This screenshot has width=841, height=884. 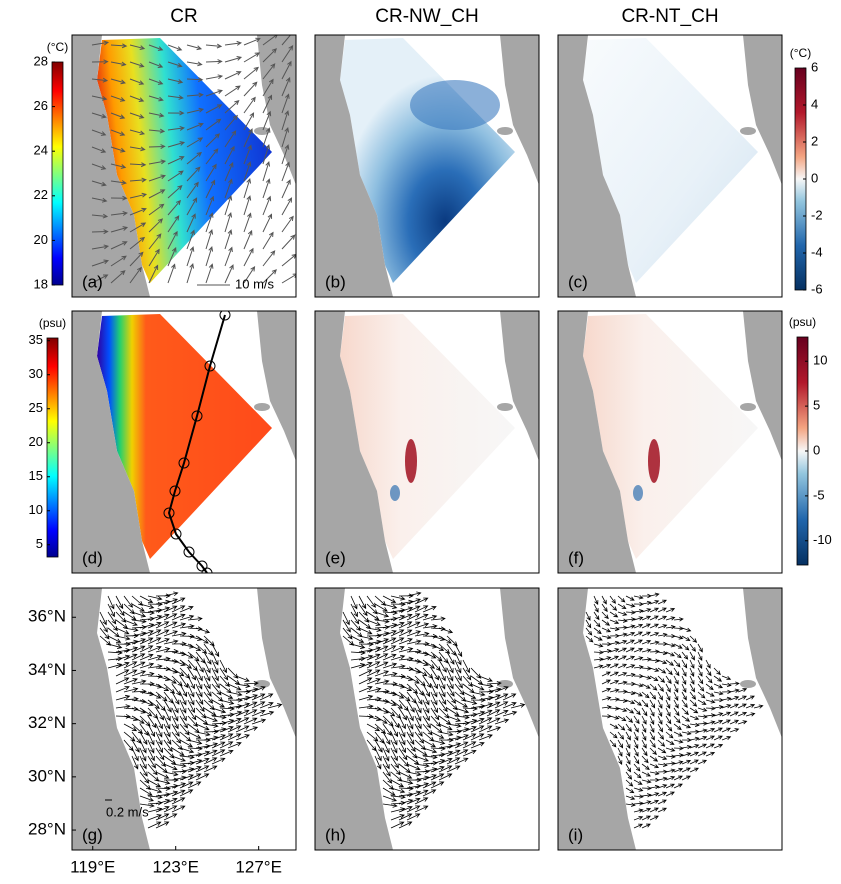 What do you see at coordinates (335, 281) in the screenshot?
I see `panel-label: (b)` at bounding box center [335, 281].